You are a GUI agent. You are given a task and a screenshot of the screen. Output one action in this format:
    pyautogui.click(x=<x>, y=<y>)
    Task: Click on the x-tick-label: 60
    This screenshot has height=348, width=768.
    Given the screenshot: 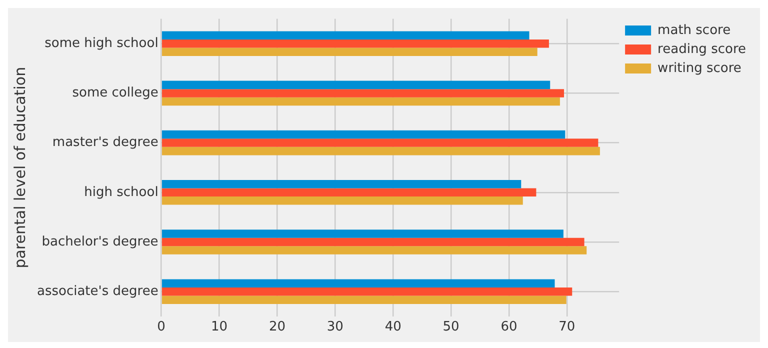 What is the action you would take?
    pyautogui.click(x=509, y=327)
    